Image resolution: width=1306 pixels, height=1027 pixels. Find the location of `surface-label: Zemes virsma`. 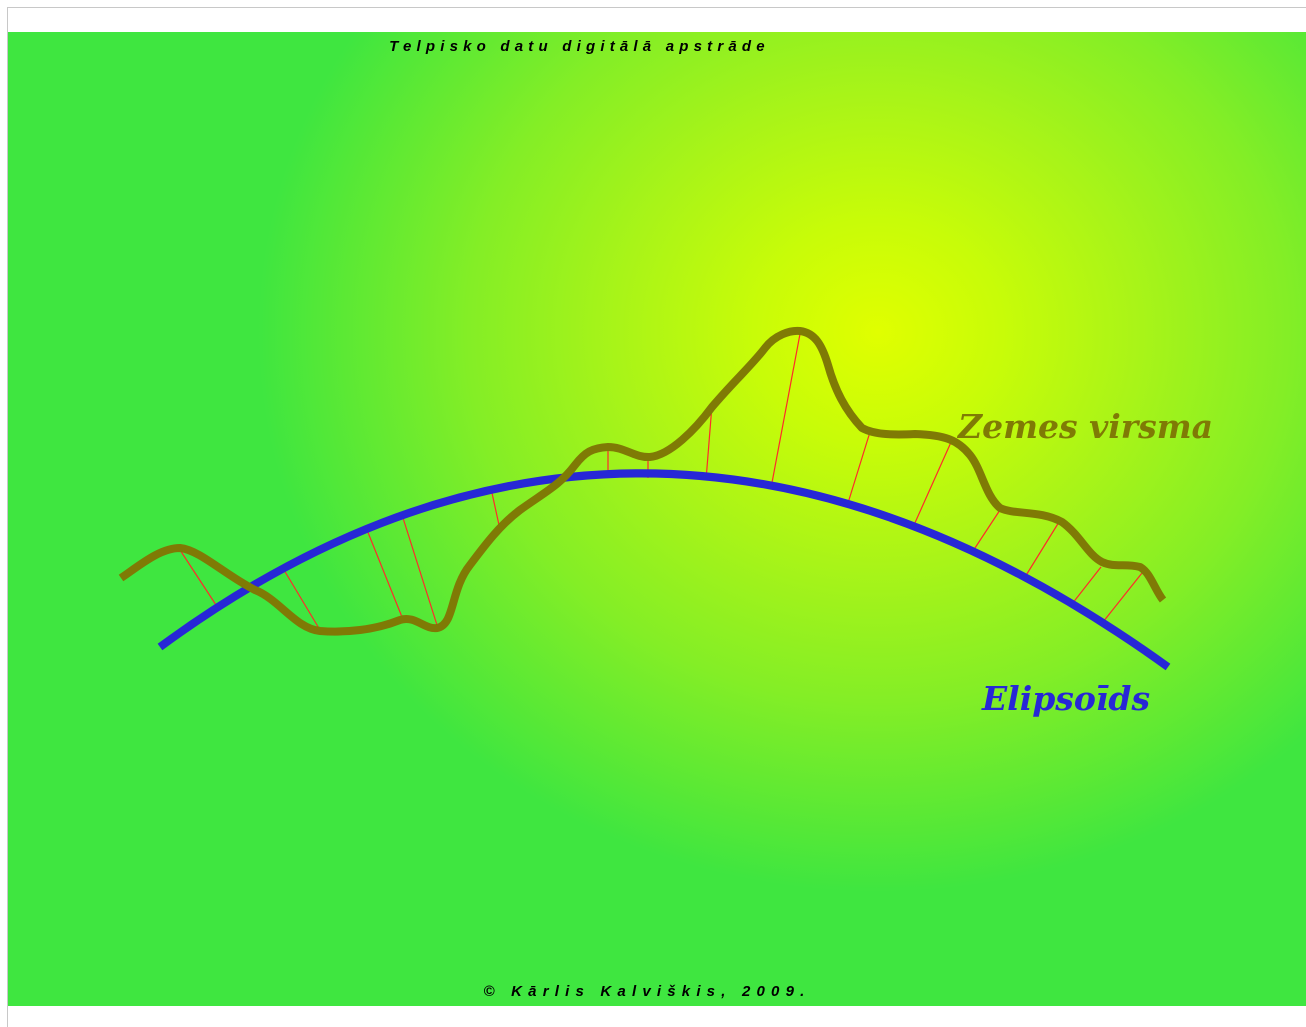

surface-label: Zemes virsma is located at coordinates (1084, 426).